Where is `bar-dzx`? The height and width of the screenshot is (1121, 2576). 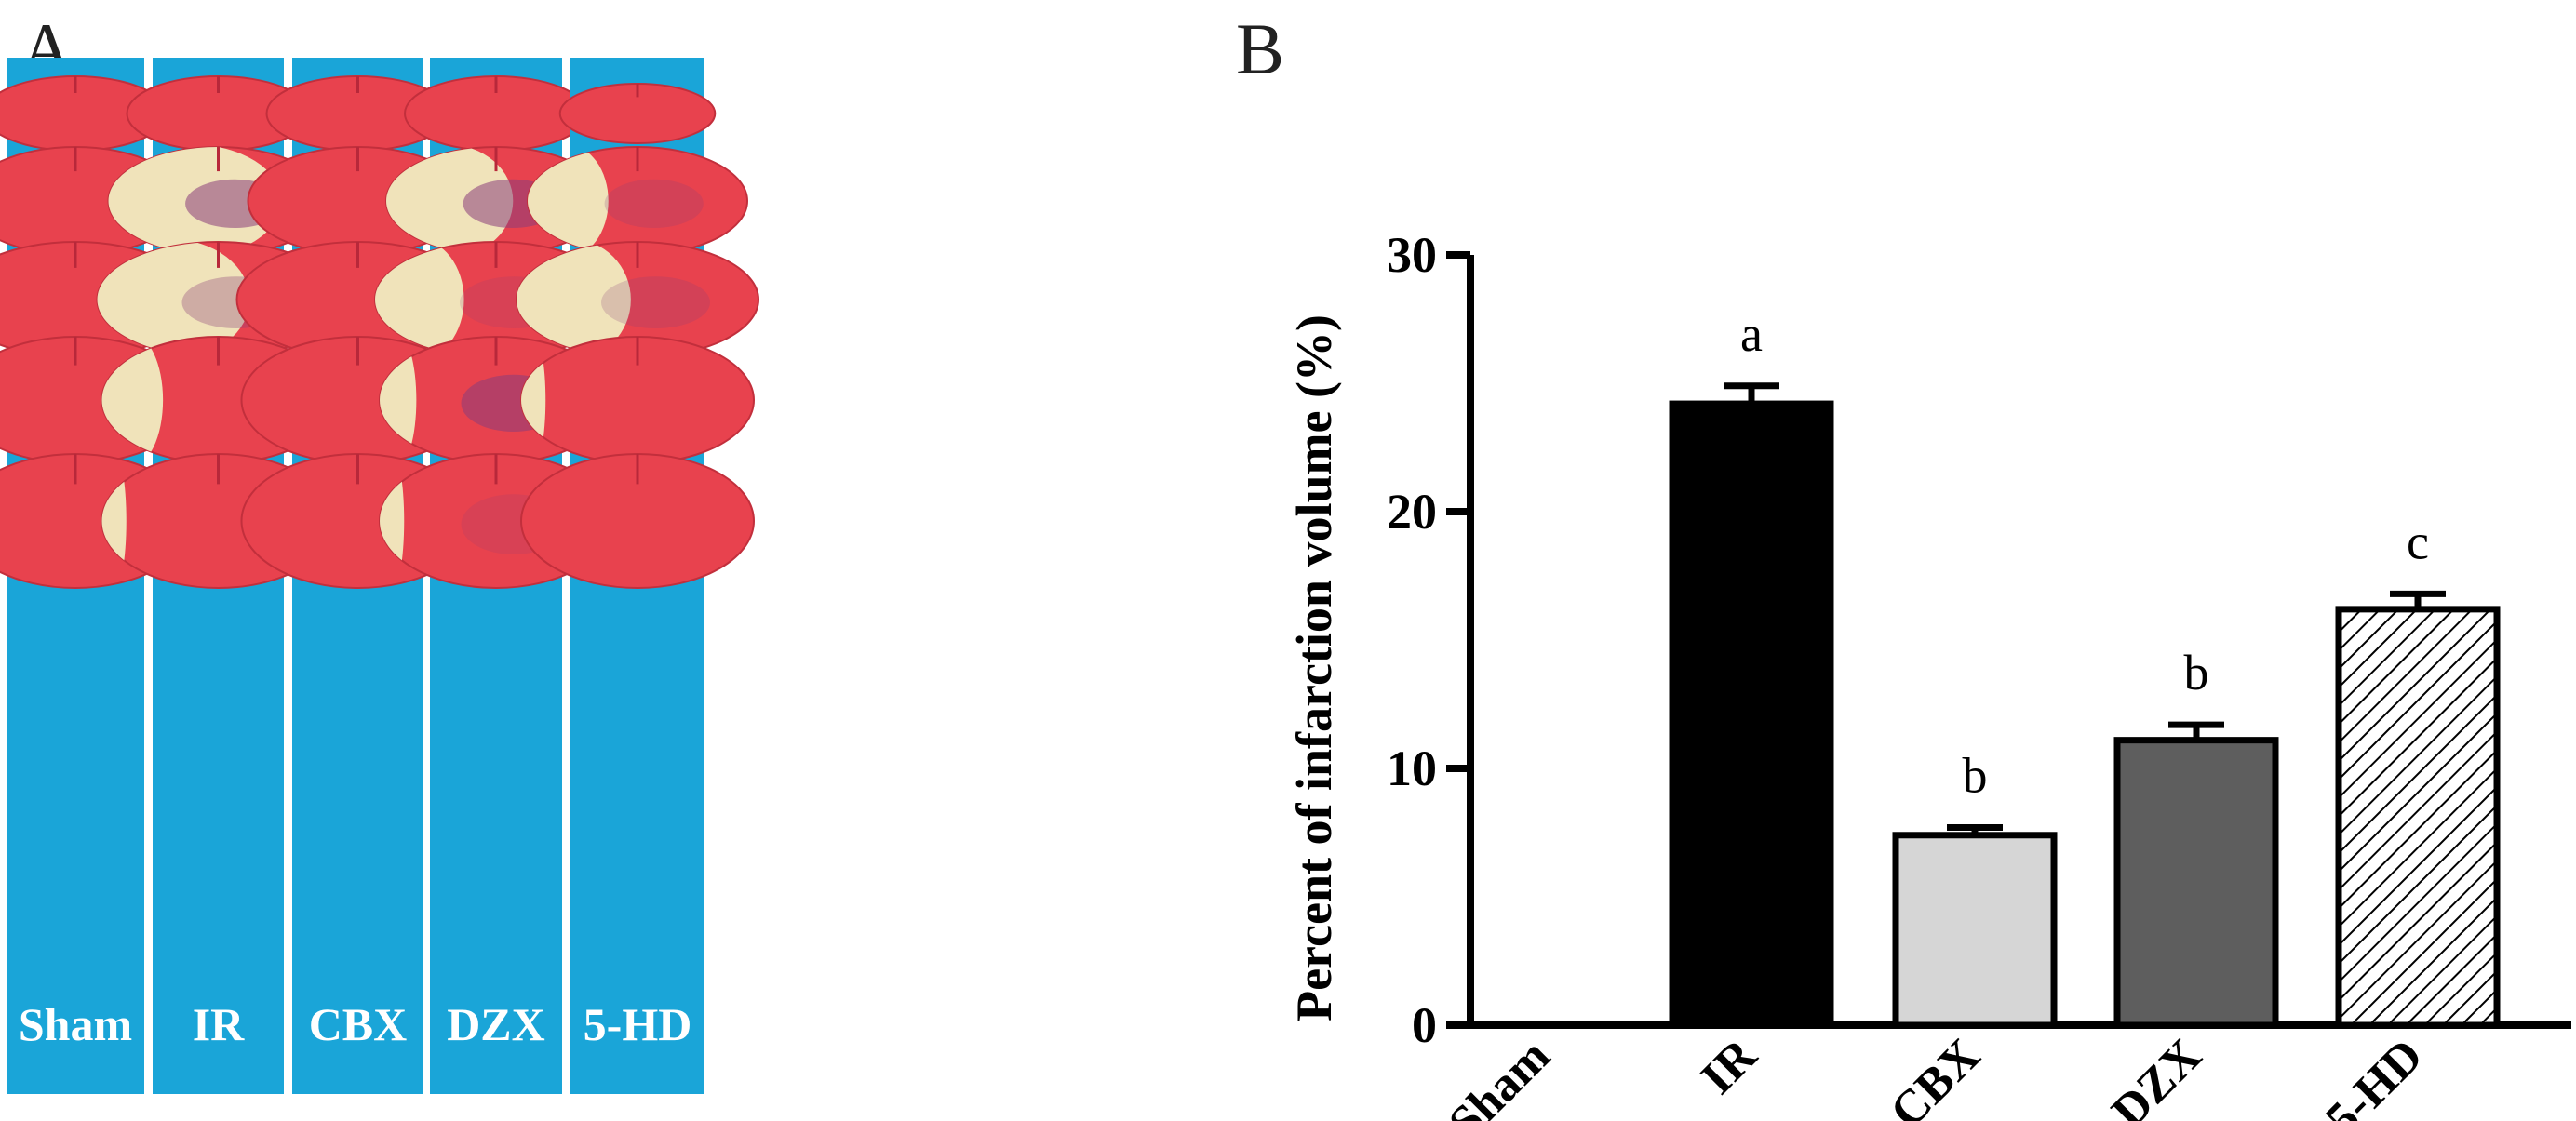 bar-dzx is located at coordinates (2196, 883).